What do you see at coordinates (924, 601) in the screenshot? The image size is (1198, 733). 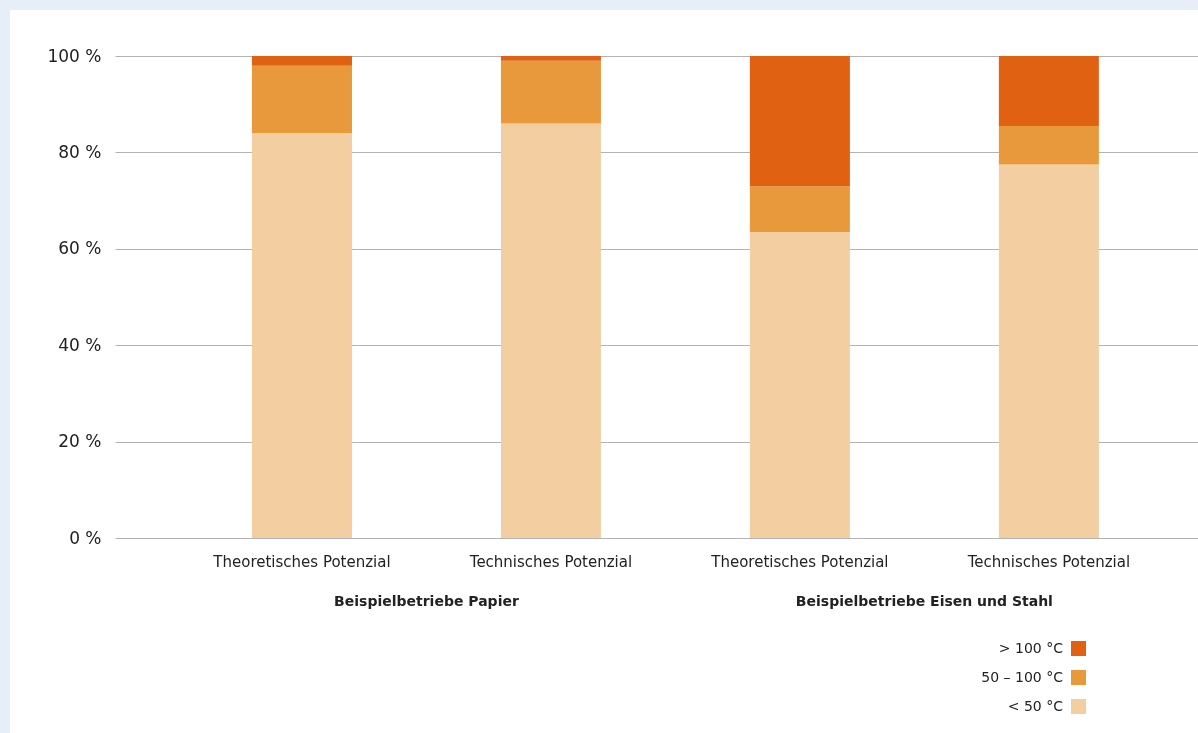 I see `text: Beispielbetriebe Eisen und Stahl` at bounding box center [924, 601].